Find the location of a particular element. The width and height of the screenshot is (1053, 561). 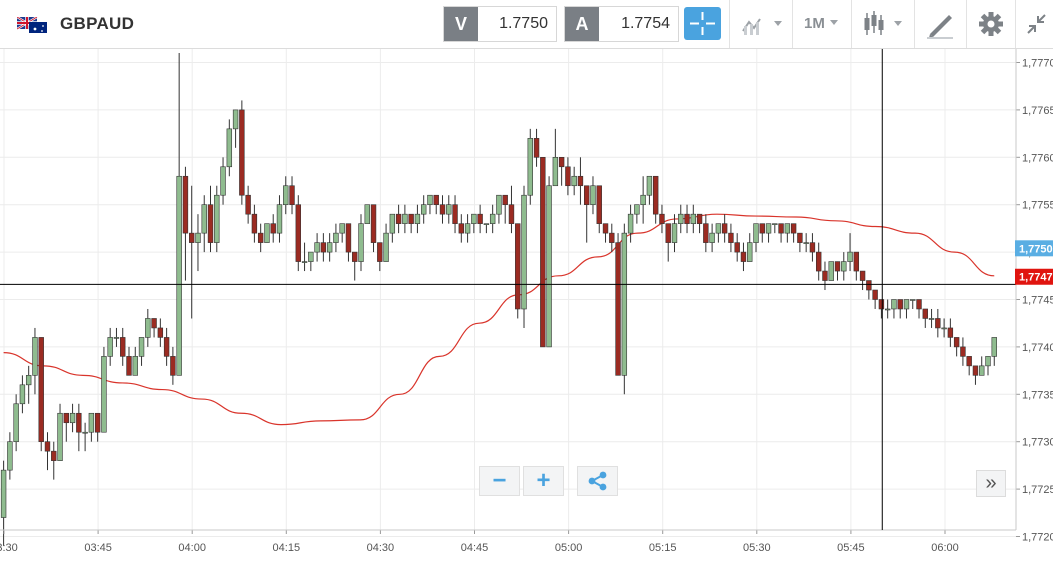

x-tick-label: 05:00 is located at coordinates (569, 548).